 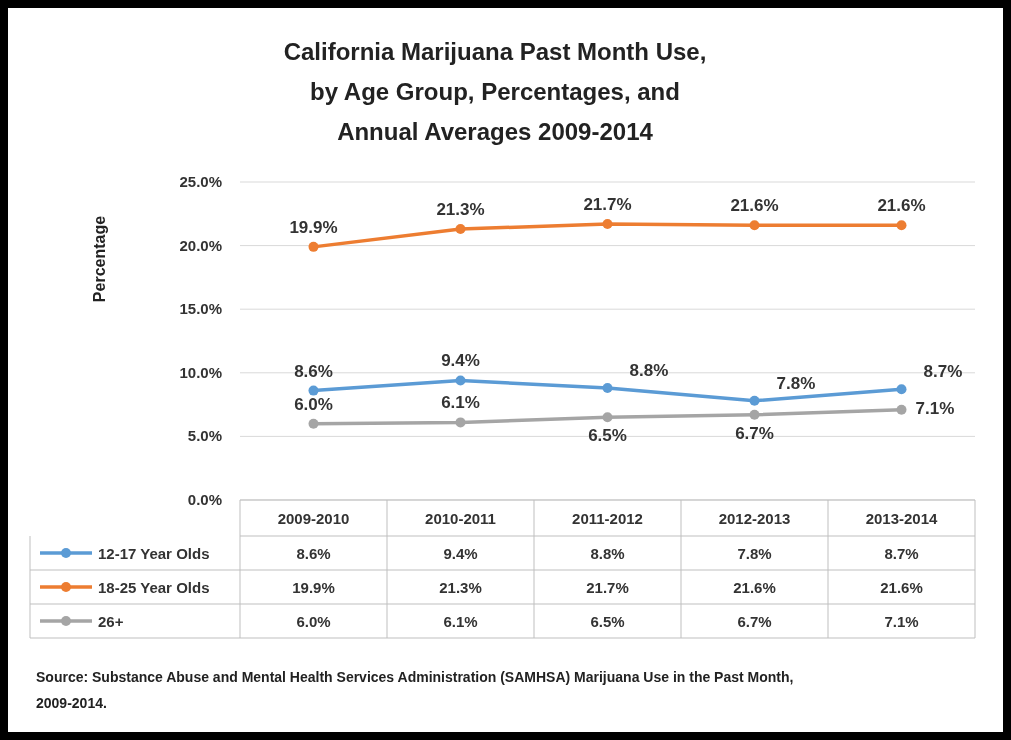 I want to click on text: 8.6%, so click(x=313, y=371).